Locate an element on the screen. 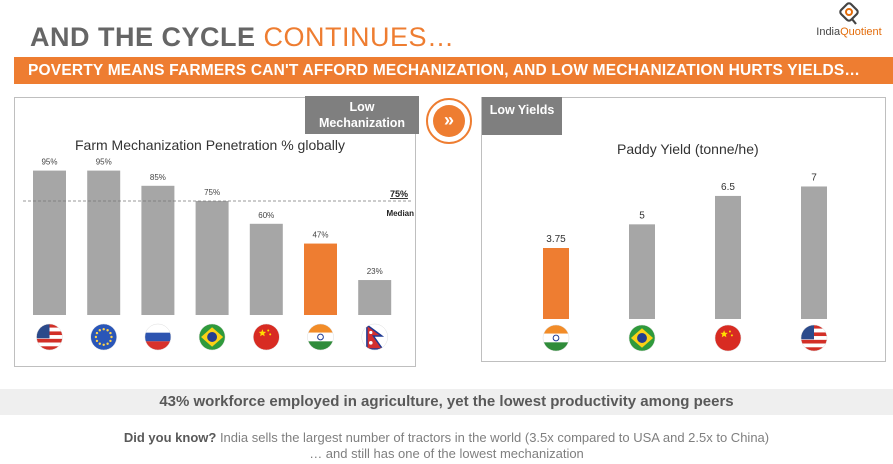  yield-data-label: 6.5 is located at coordinates (728, 187).